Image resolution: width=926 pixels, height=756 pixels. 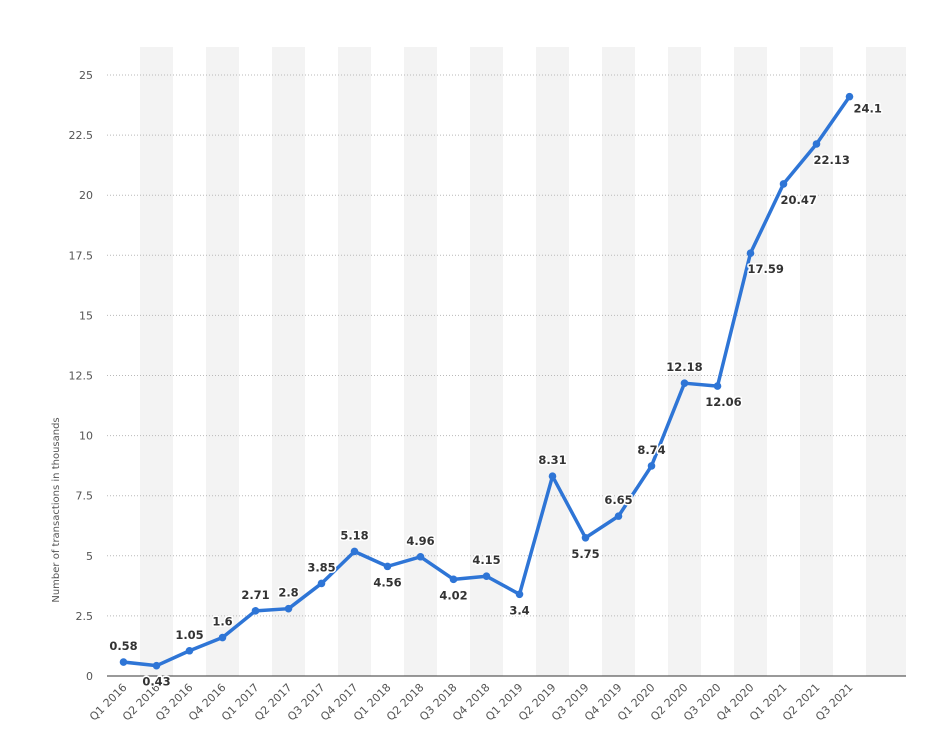 What do you see at coordinates (519, 610) in the screenshot?
I see `data-label: 3.4` at bounding box center [519, 610].